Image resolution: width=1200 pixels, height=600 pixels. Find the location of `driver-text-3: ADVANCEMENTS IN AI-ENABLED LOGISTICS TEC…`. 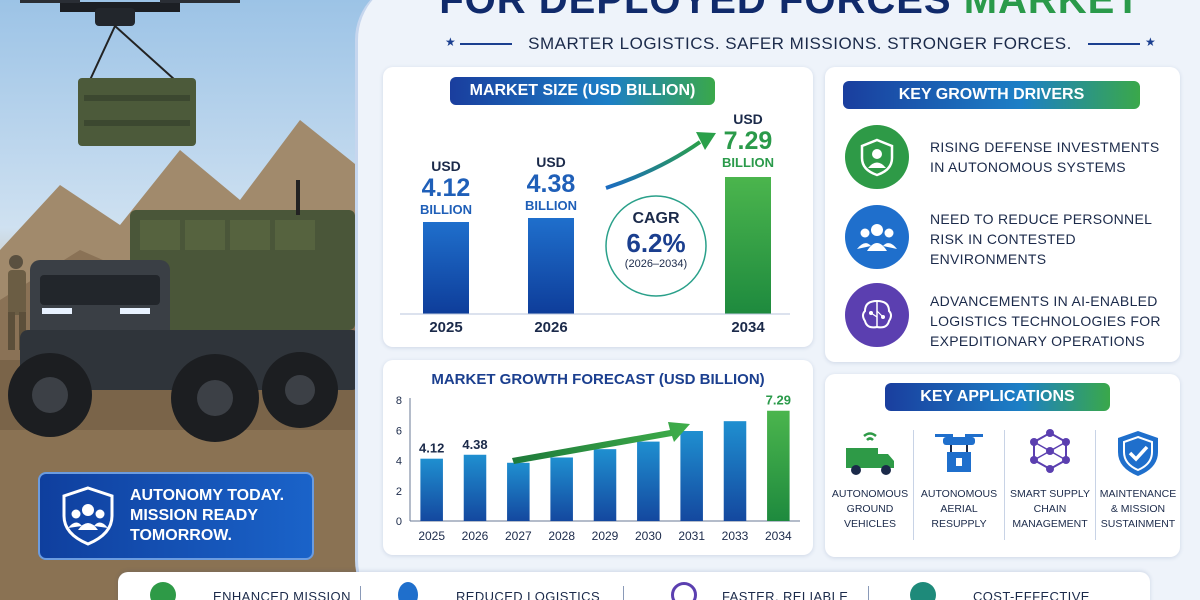

driver-text-3: ADVANCEMENTS IN AI-ENABLED LOGISTICS TEC… is located at coordinates (1045, 321).